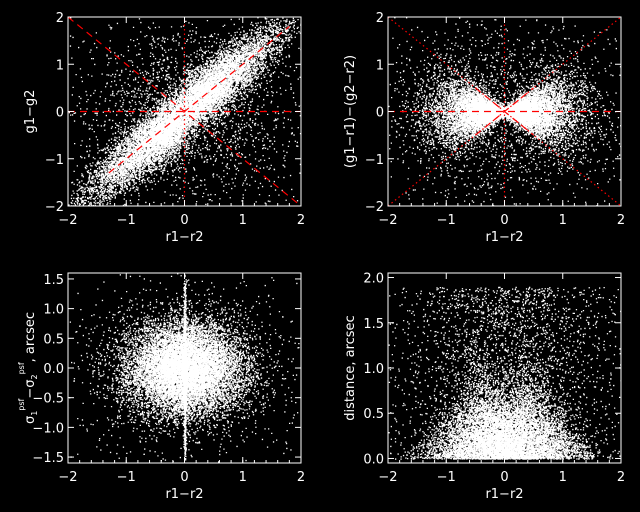 Image resolution: width=640 pixels, height=512 pixels. I want to click on y-tick-label: 2.0, so click(373, 279).